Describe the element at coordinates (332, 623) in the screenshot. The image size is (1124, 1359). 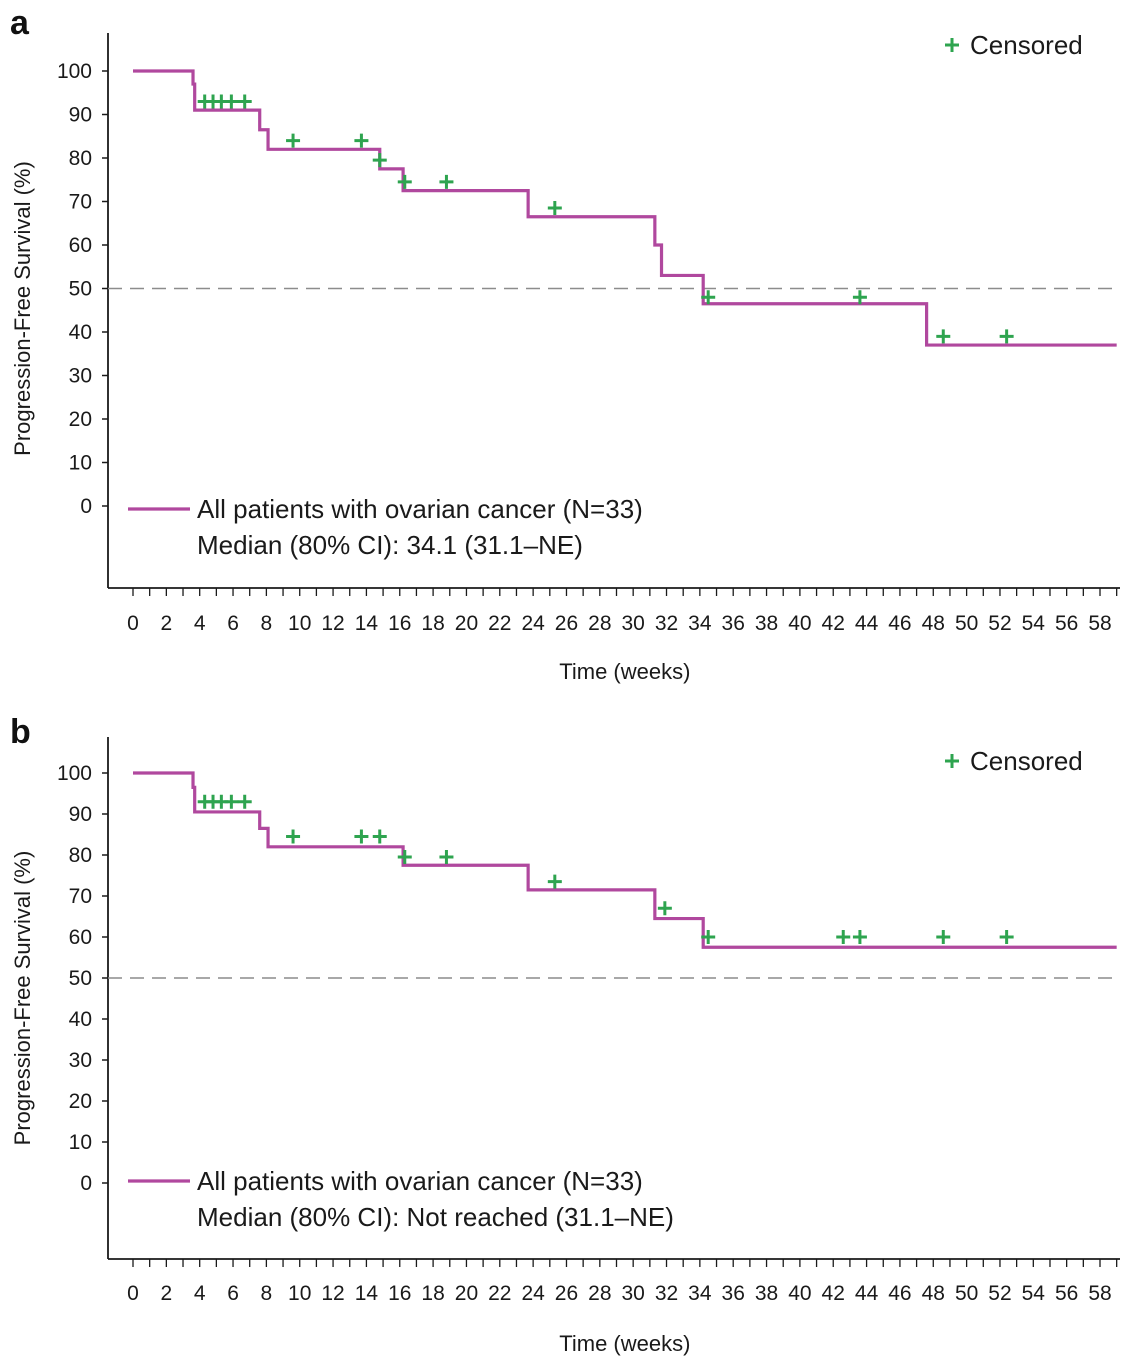
I see `x-tick-label: 12` at that location.